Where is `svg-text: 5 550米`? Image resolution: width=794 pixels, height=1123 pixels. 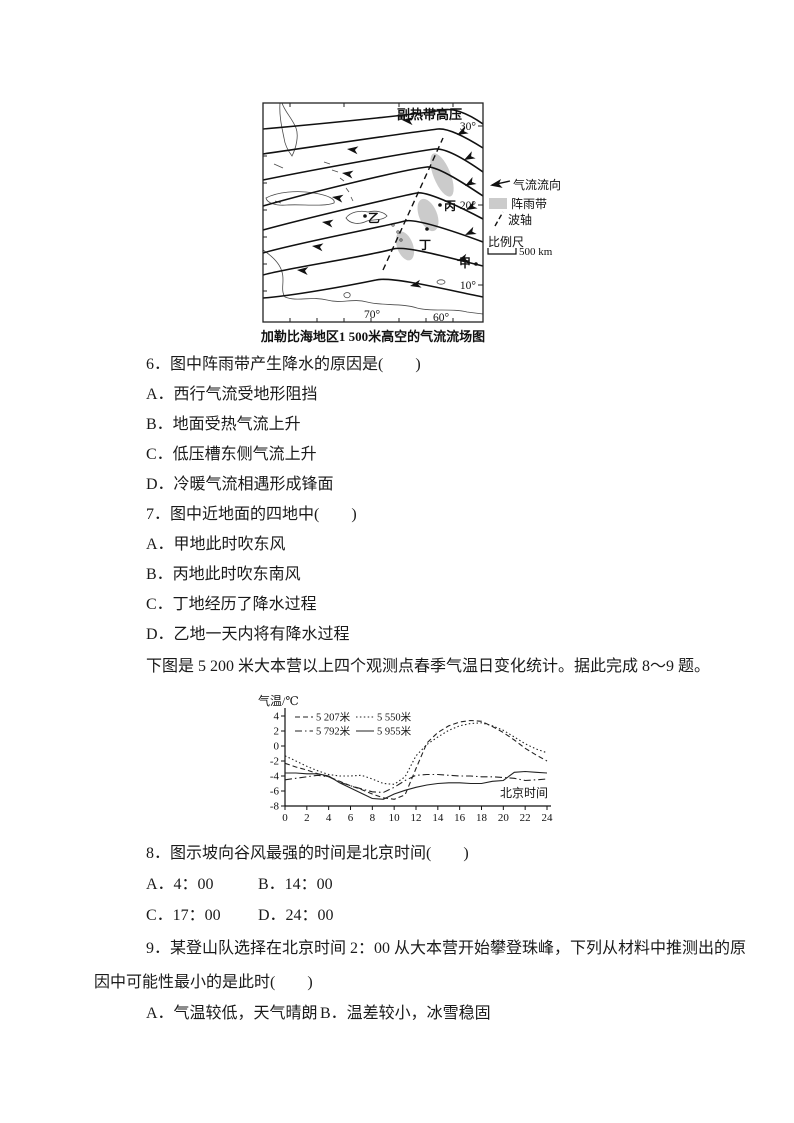 svg-text: 5 550米 is located at coordinates (394, 717).